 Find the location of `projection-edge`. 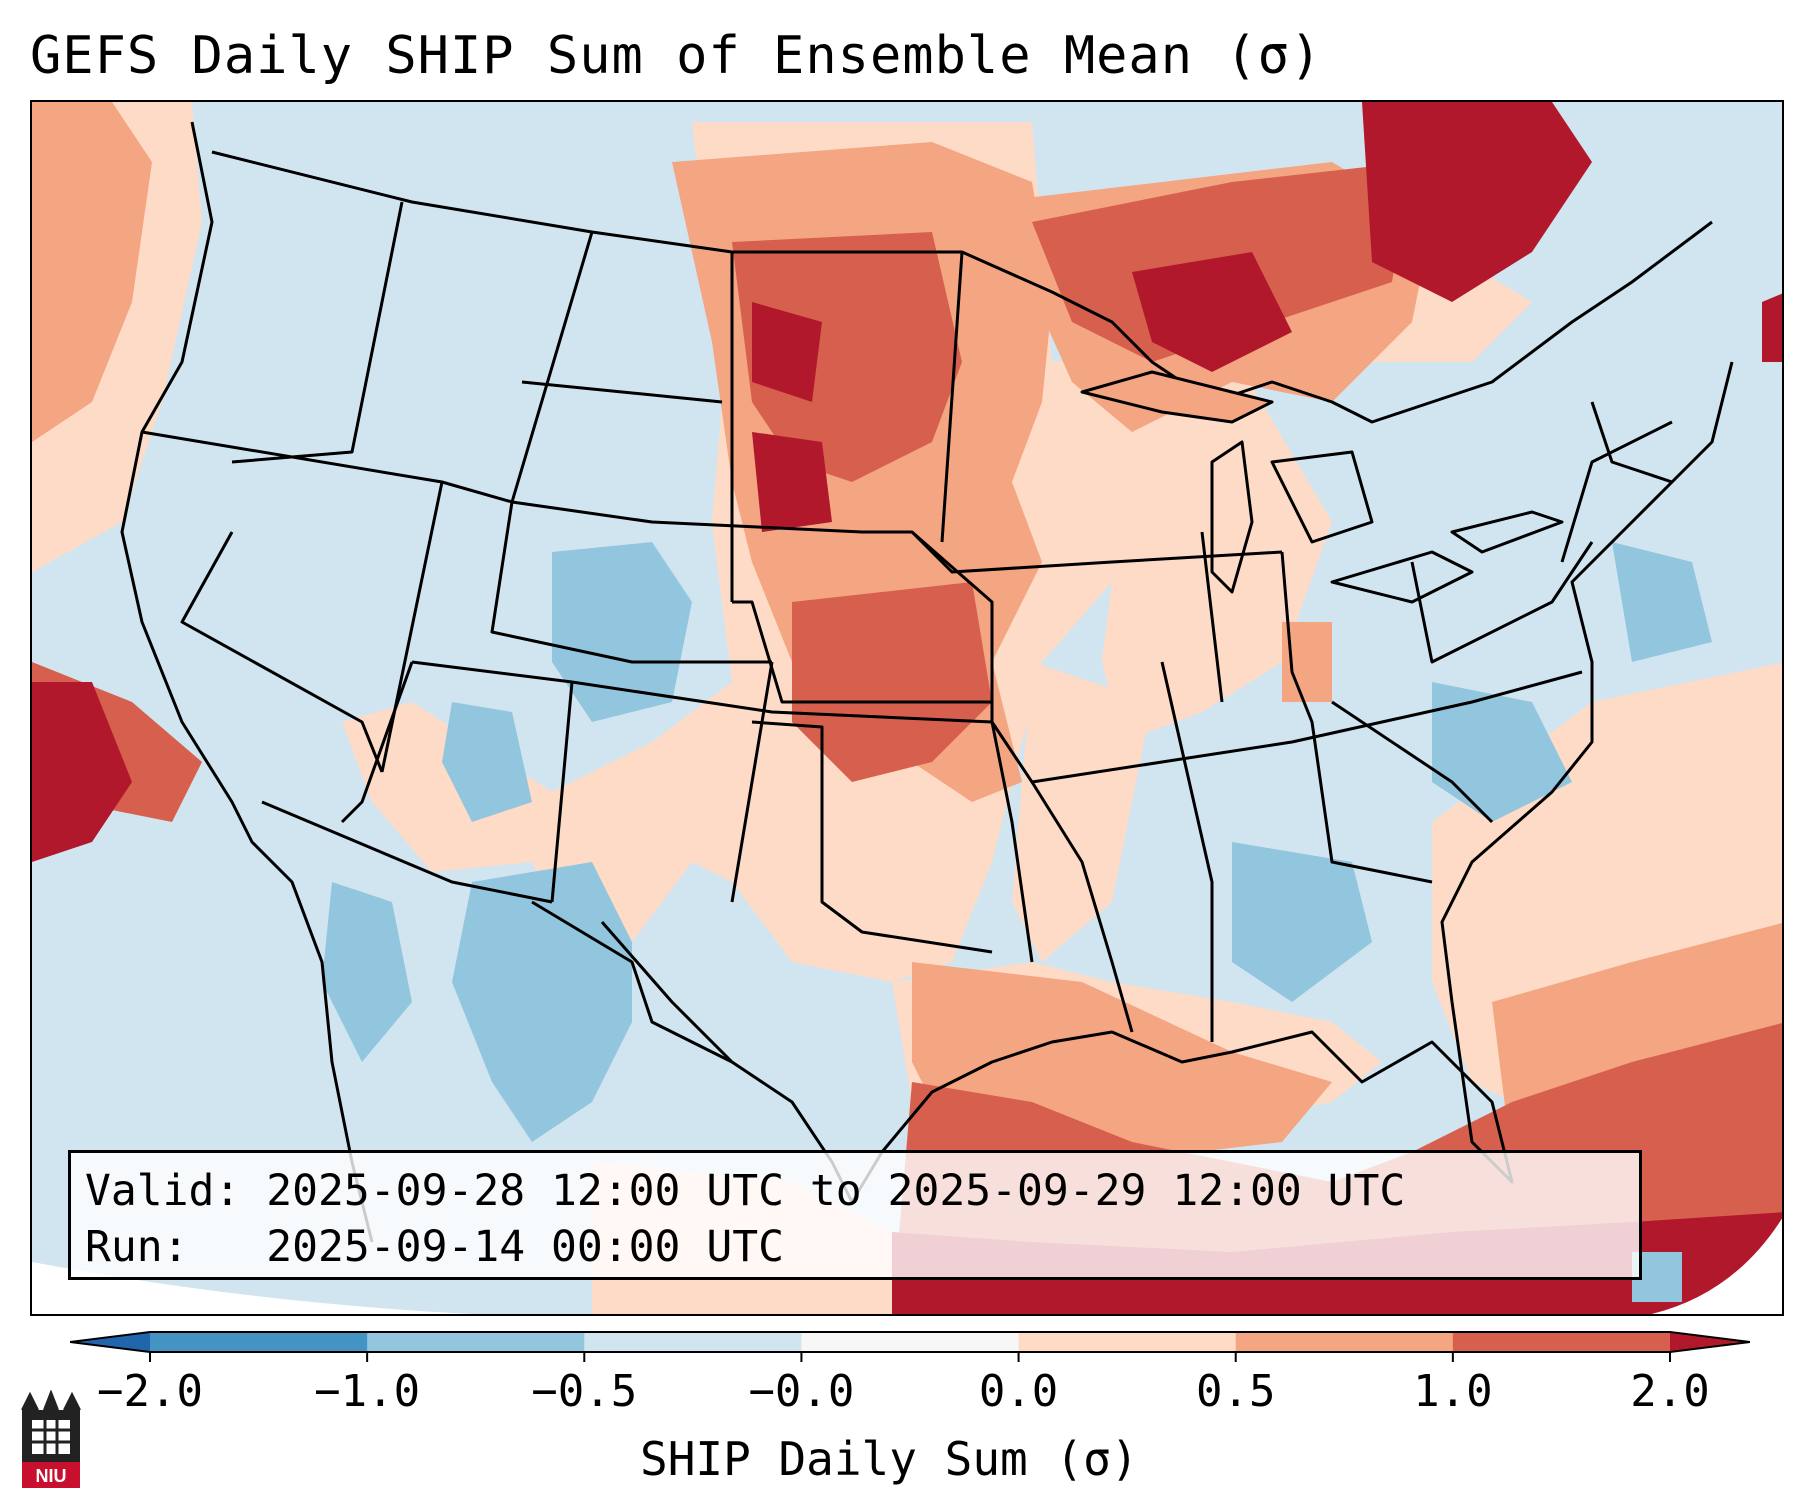

projection-edge is located at coordinates (252, 1288).